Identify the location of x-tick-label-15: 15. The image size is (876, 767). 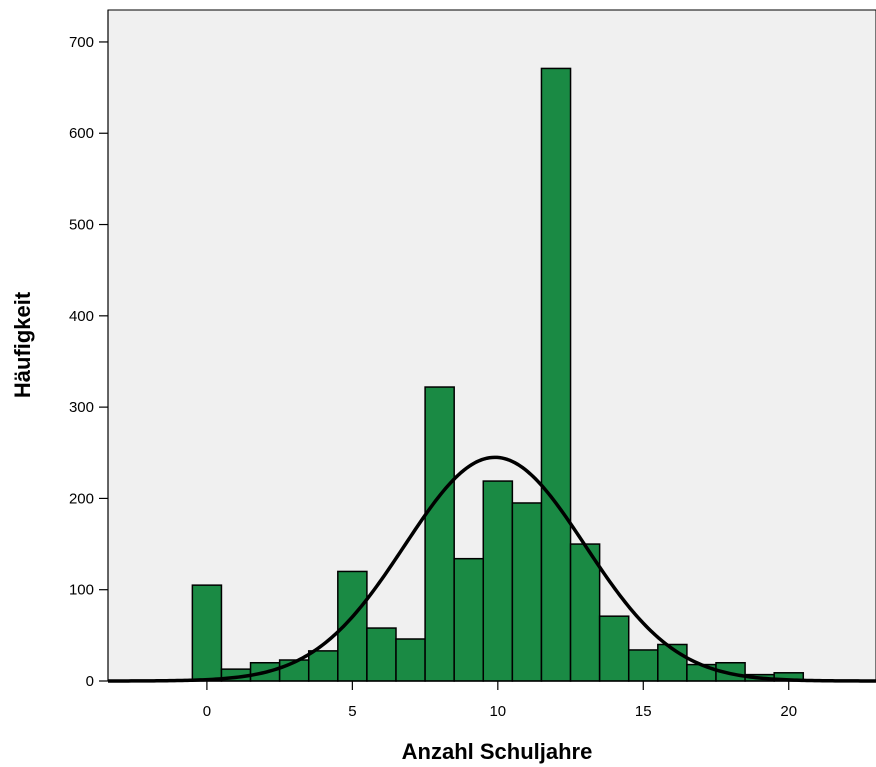
(643, 711).